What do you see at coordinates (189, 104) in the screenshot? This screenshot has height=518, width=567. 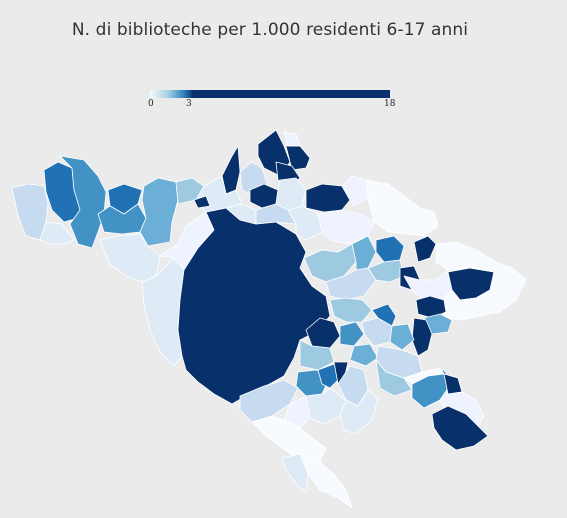 I see `legend-tick-mid: 3` at bounding box center [189, 104].